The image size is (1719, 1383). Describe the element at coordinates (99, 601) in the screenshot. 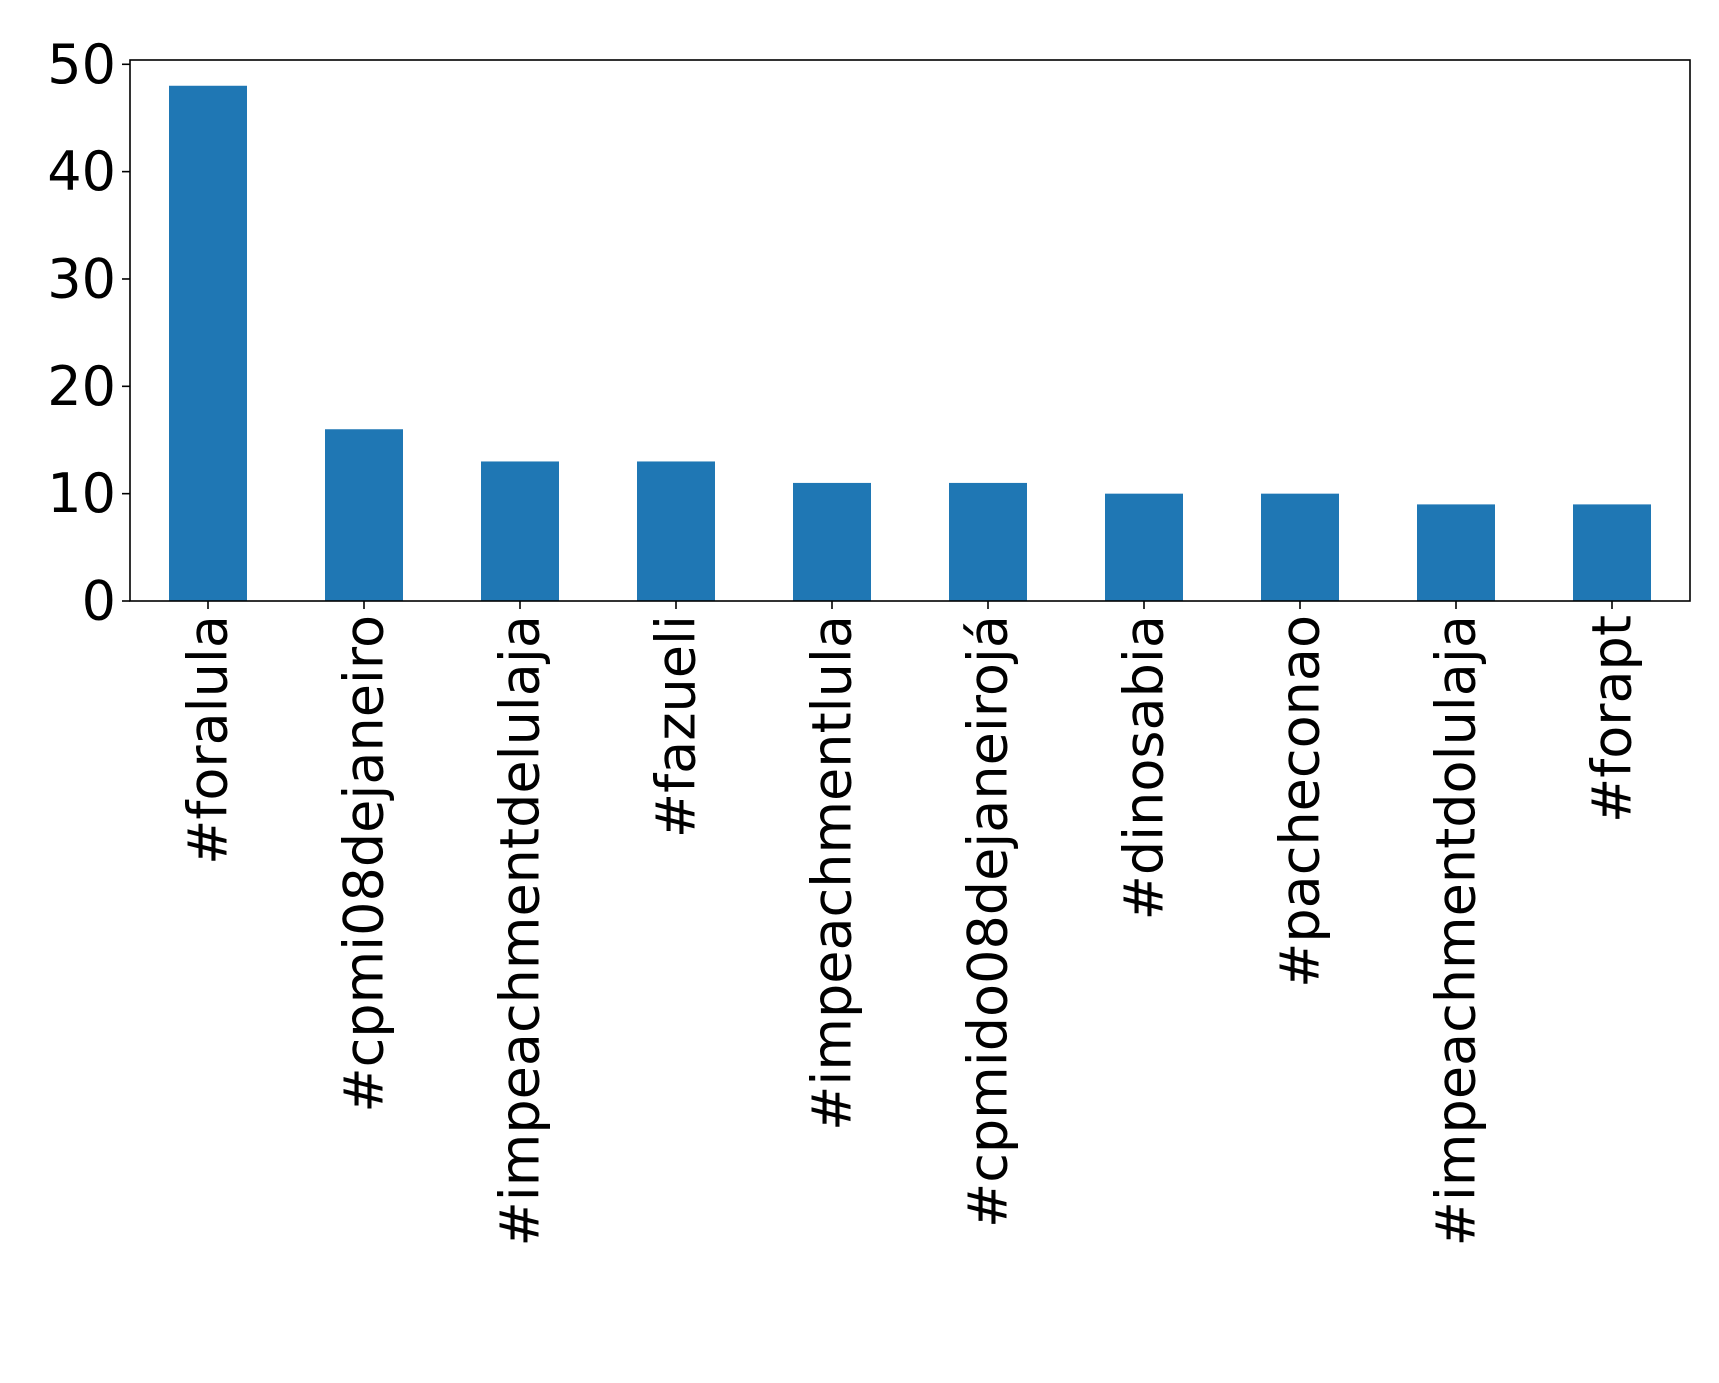

I see `y-tick-label: 0` at that location.